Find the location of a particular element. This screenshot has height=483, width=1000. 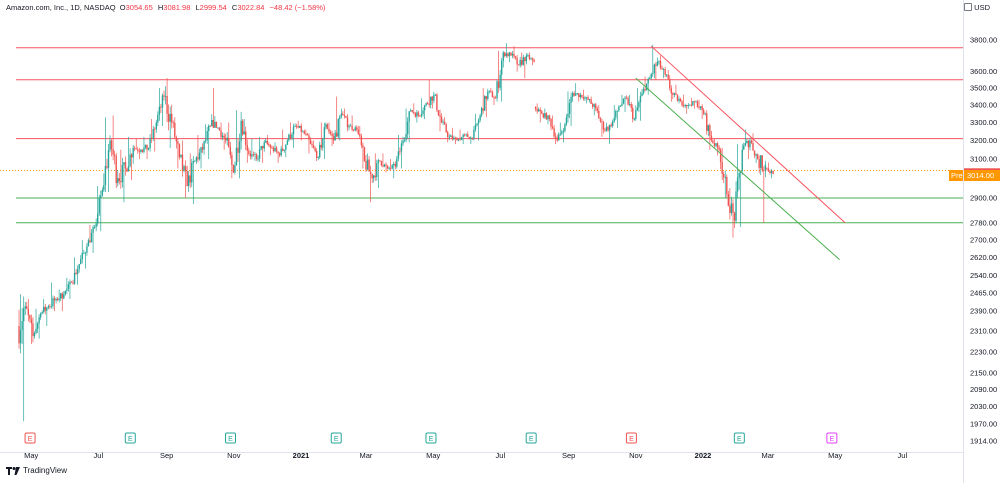

tradingview-branding: TradingView is located at coordinates (36, 470).